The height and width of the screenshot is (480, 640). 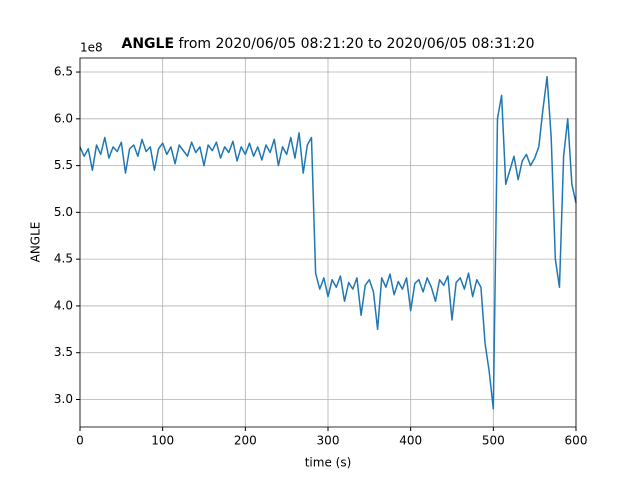 What do you see at coordinates (63, 305) in the screenshot?
I see `y-tick-label: 4.0` at bounding box center [63, 305].